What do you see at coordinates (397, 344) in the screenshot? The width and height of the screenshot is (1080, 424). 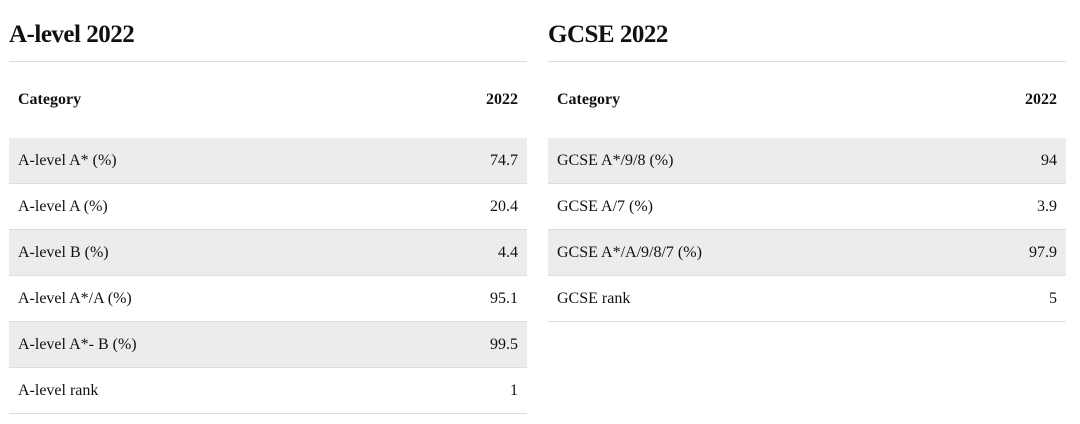 I see `row-value: 99.5` at bounding box center [397, 344].